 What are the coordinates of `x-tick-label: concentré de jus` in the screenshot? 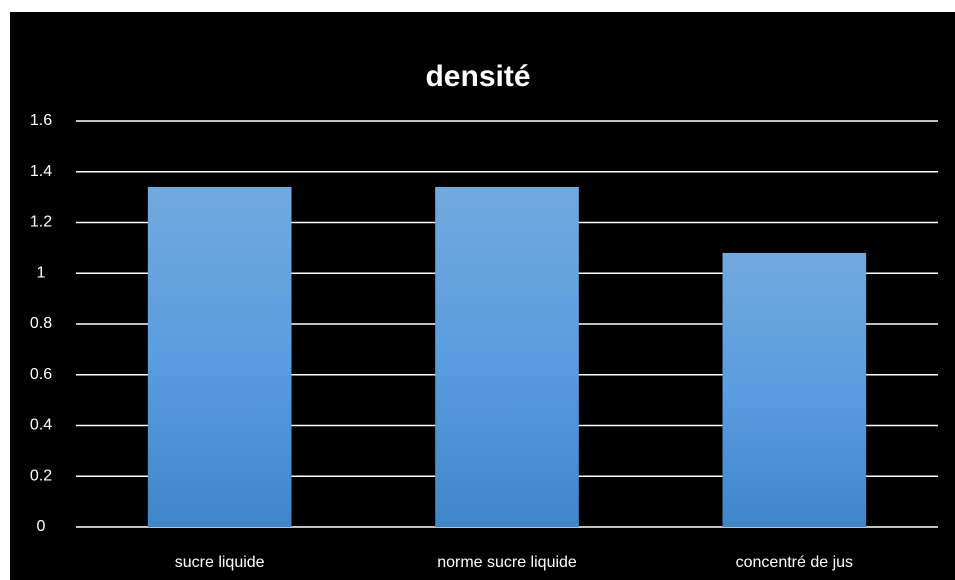 It's located at (794, 562).